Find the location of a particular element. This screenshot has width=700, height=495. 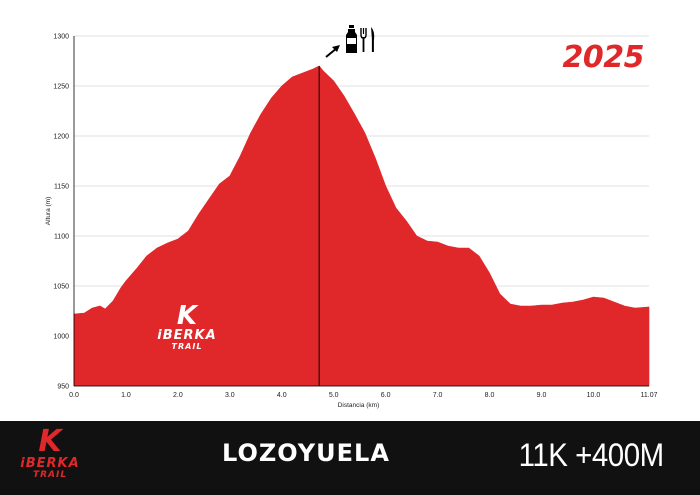

y-tick-label: 1250 is located at coordinates (61, 87).